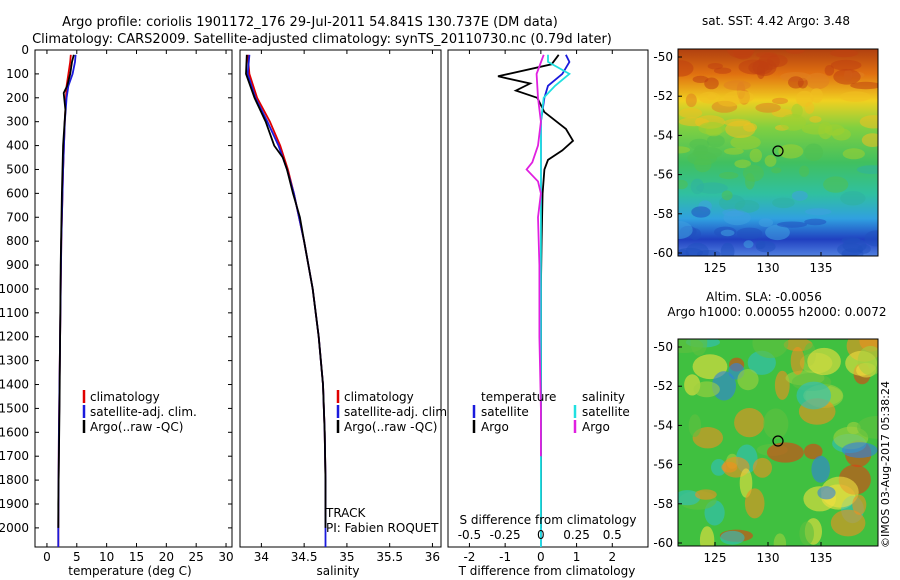 The image size is (900, 580). I want to click on x-tick-label: 15, so click(136, 557).